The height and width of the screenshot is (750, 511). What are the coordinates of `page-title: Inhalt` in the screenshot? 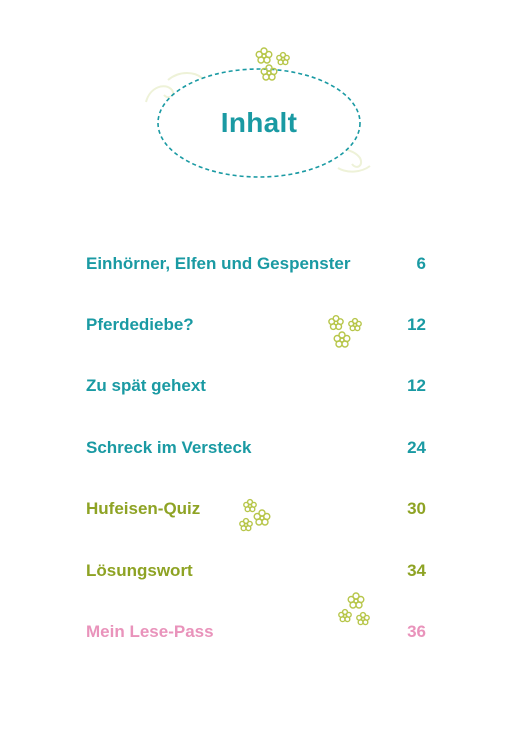 It's located at (259, 122).